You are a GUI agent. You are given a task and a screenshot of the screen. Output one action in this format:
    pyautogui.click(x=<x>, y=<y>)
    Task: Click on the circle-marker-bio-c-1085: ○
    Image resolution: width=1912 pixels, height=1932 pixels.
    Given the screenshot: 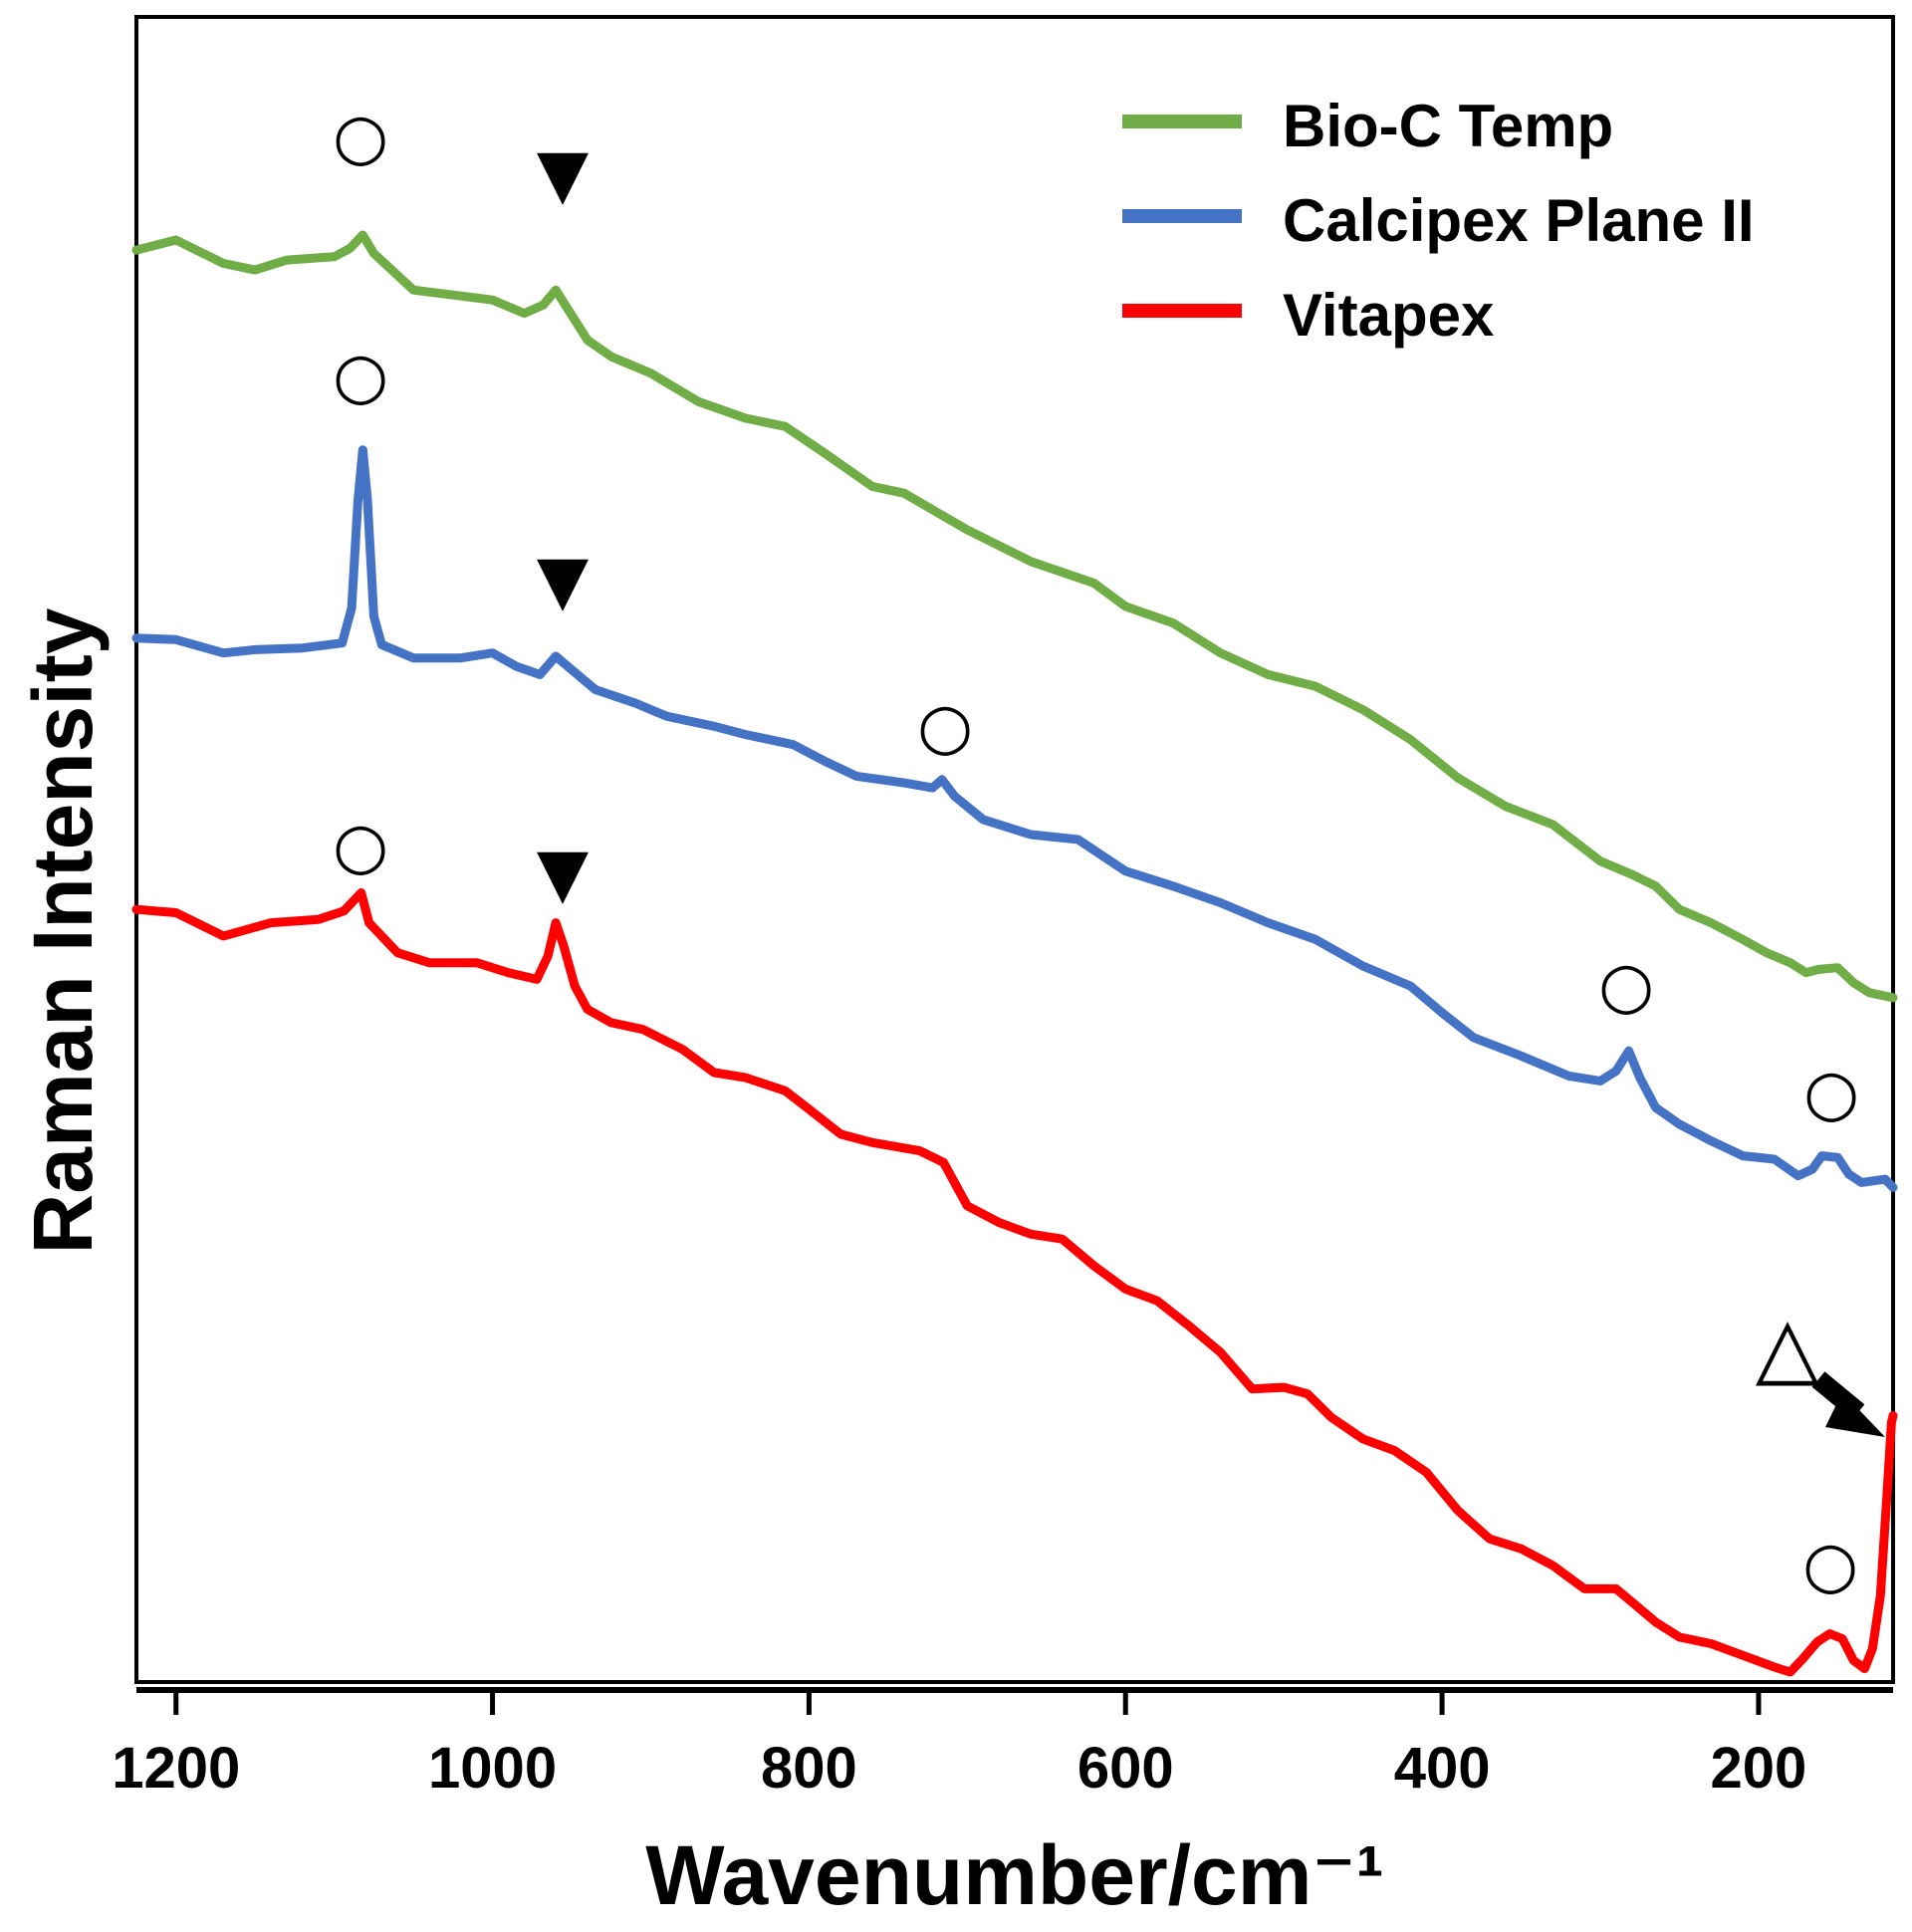 What is the action you would take?
    pyautogui.click(x=360, y=138)
    